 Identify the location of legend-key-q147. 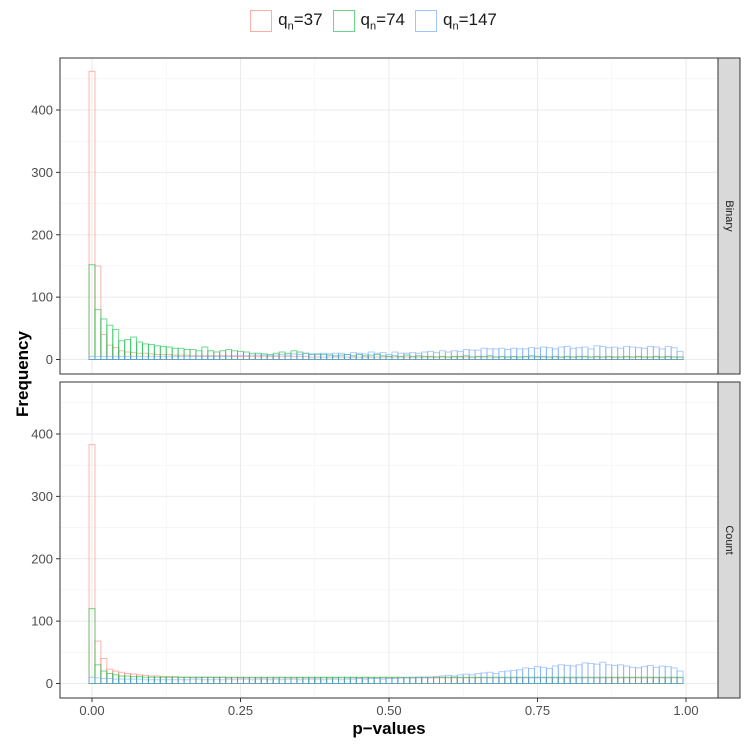
(425, 21).